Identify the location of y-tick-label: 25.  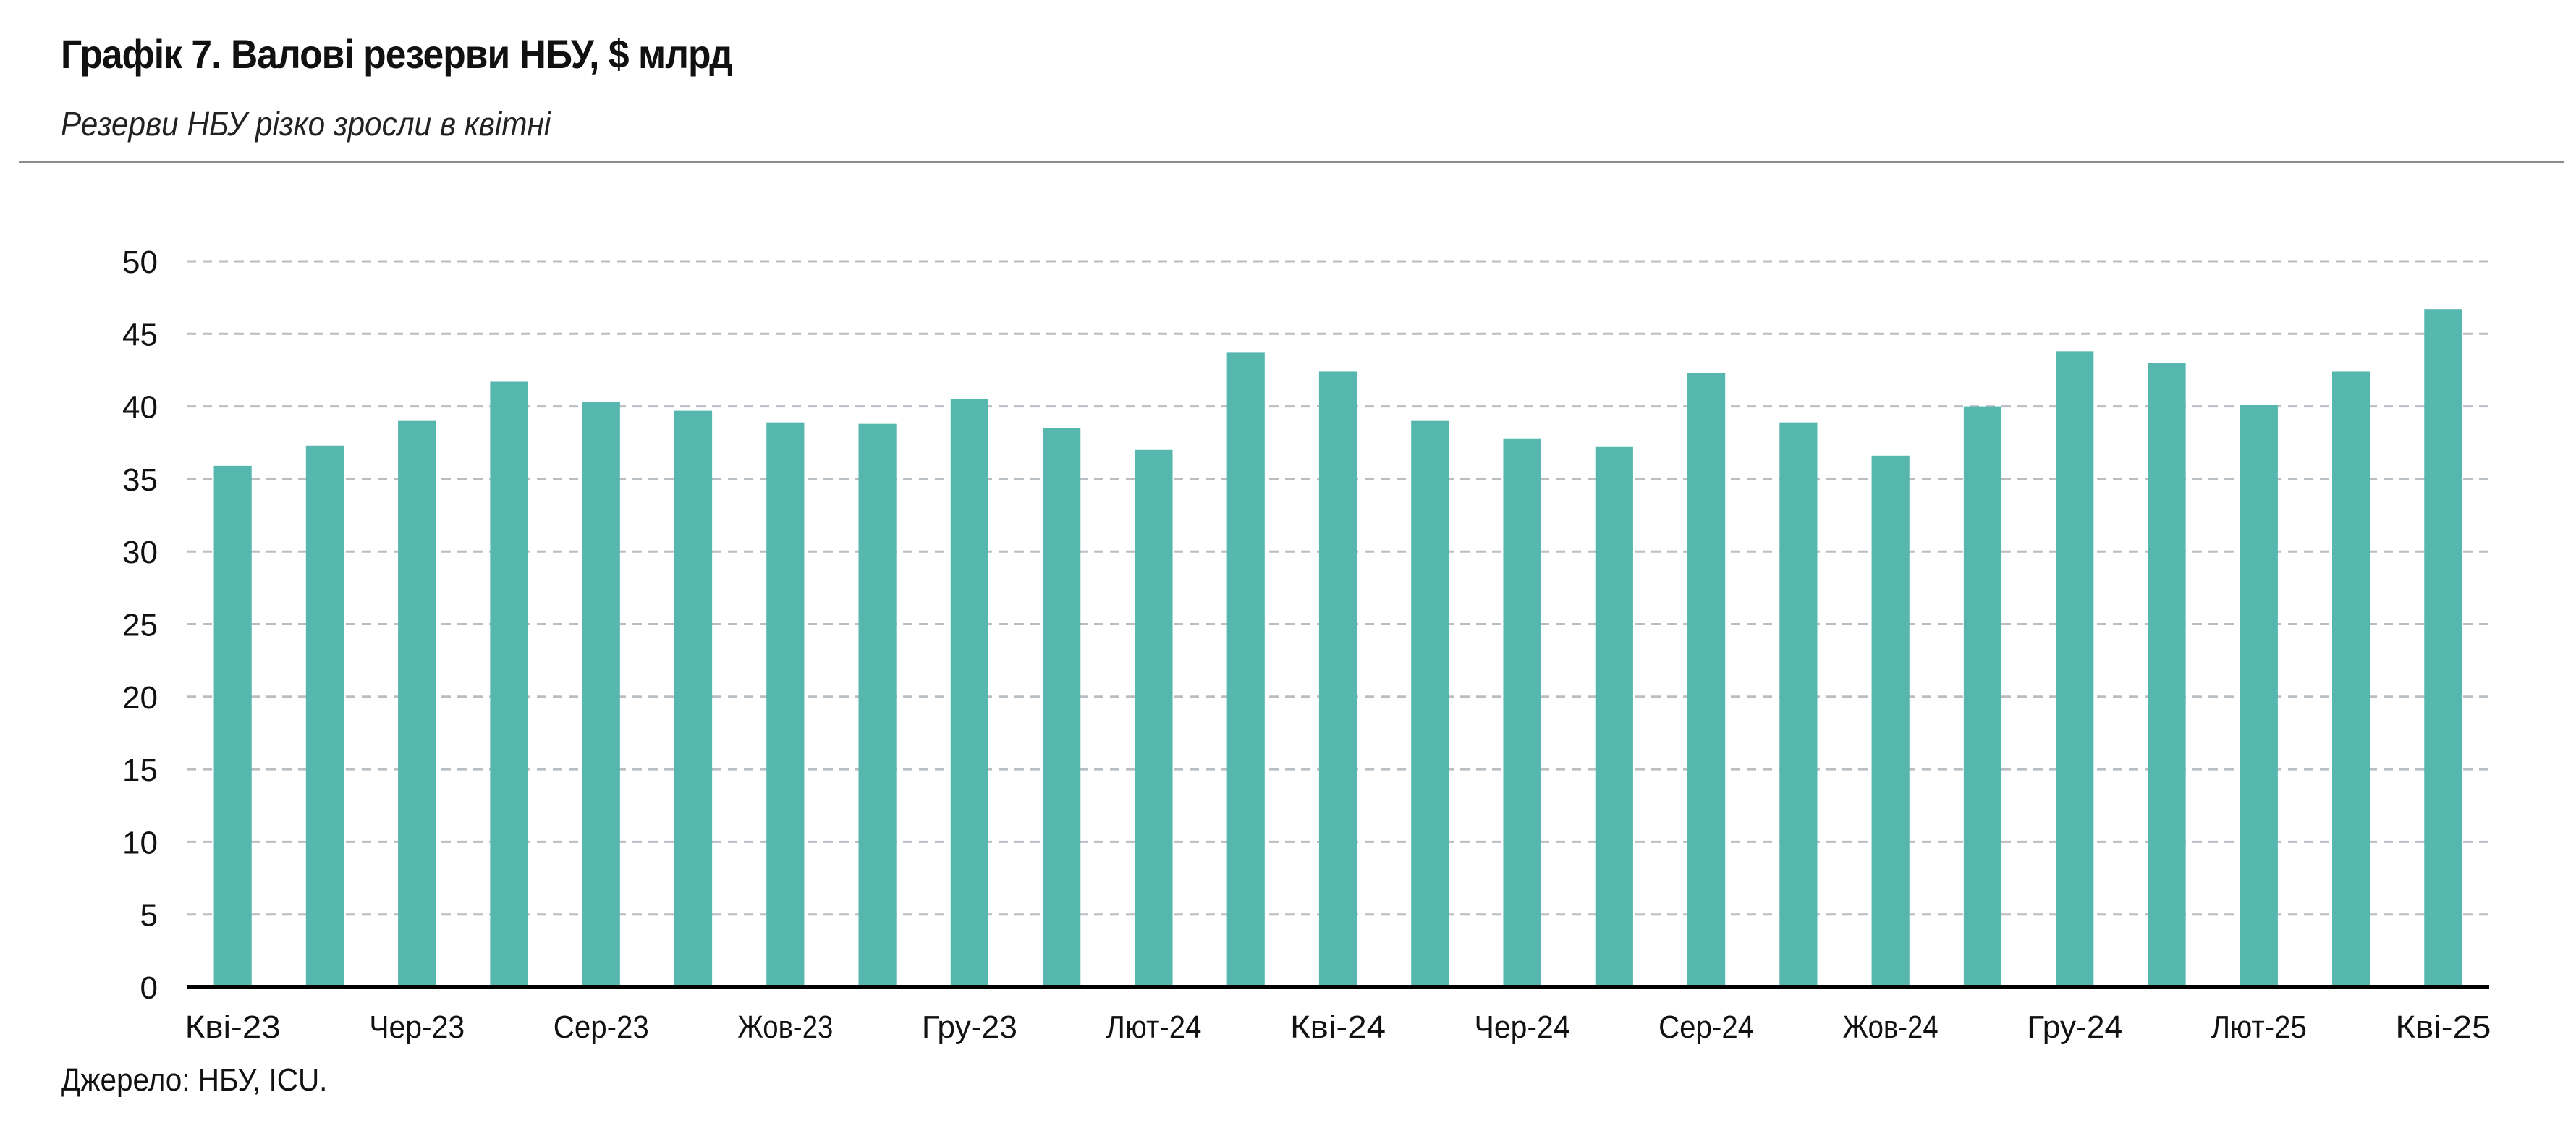
(140, 625).